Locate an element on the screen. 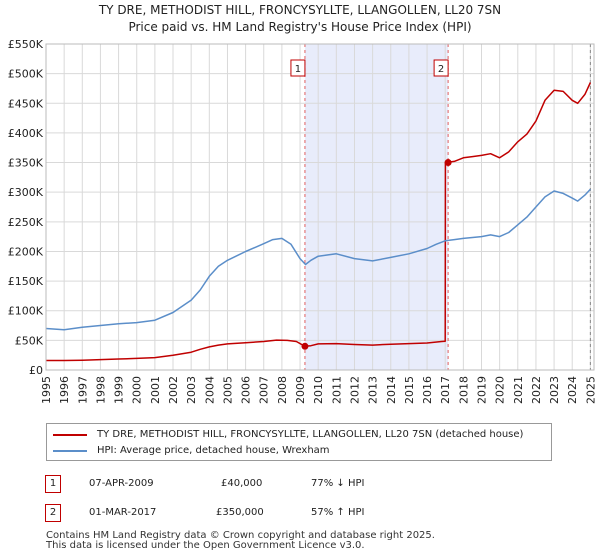 The width and height of the screenshot is (600, 560). x-tick-label: 2009 is located at coordinates (300, 390).